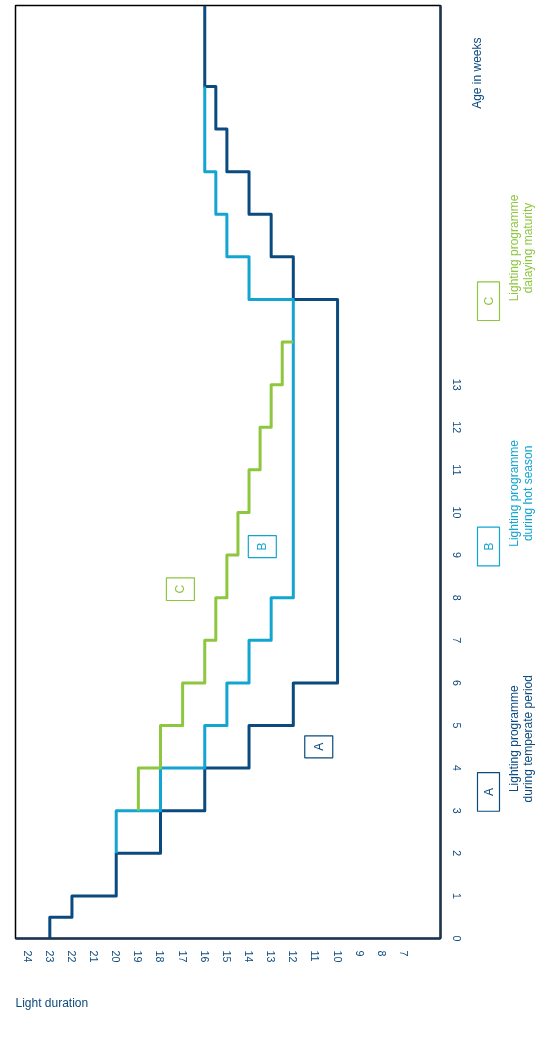 The image size is (545, 1040). What do you see at coordinates (456, 768) in the screenshot?
I see `y-tick-label: 4` at bounding box center [456, 768].